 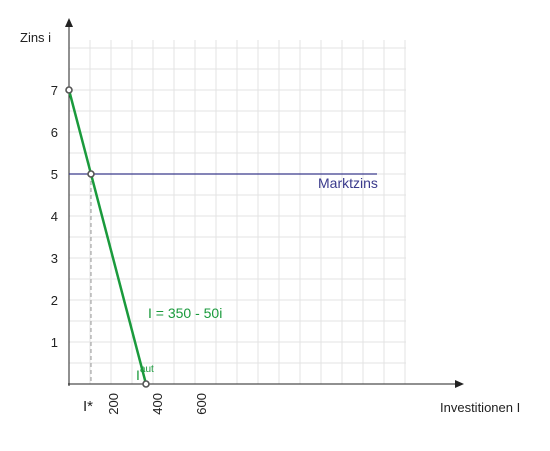 I want to click on y-axis-arrow, so click(x=69, y=22).